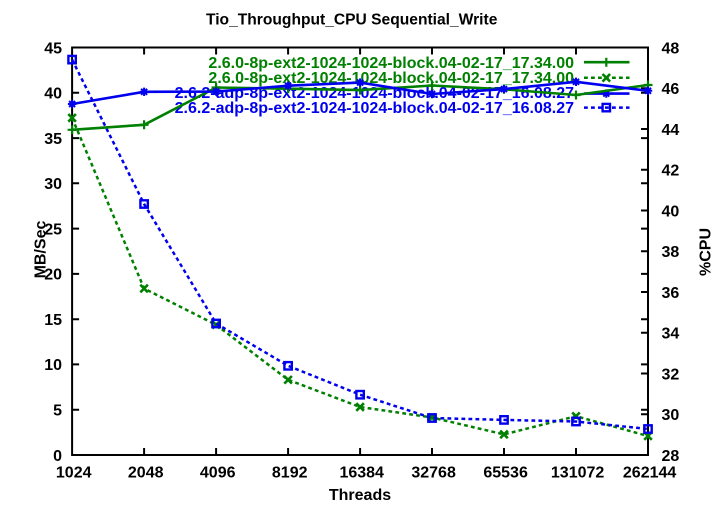  I want to click on svg-text: 32768, so click(433, 473).